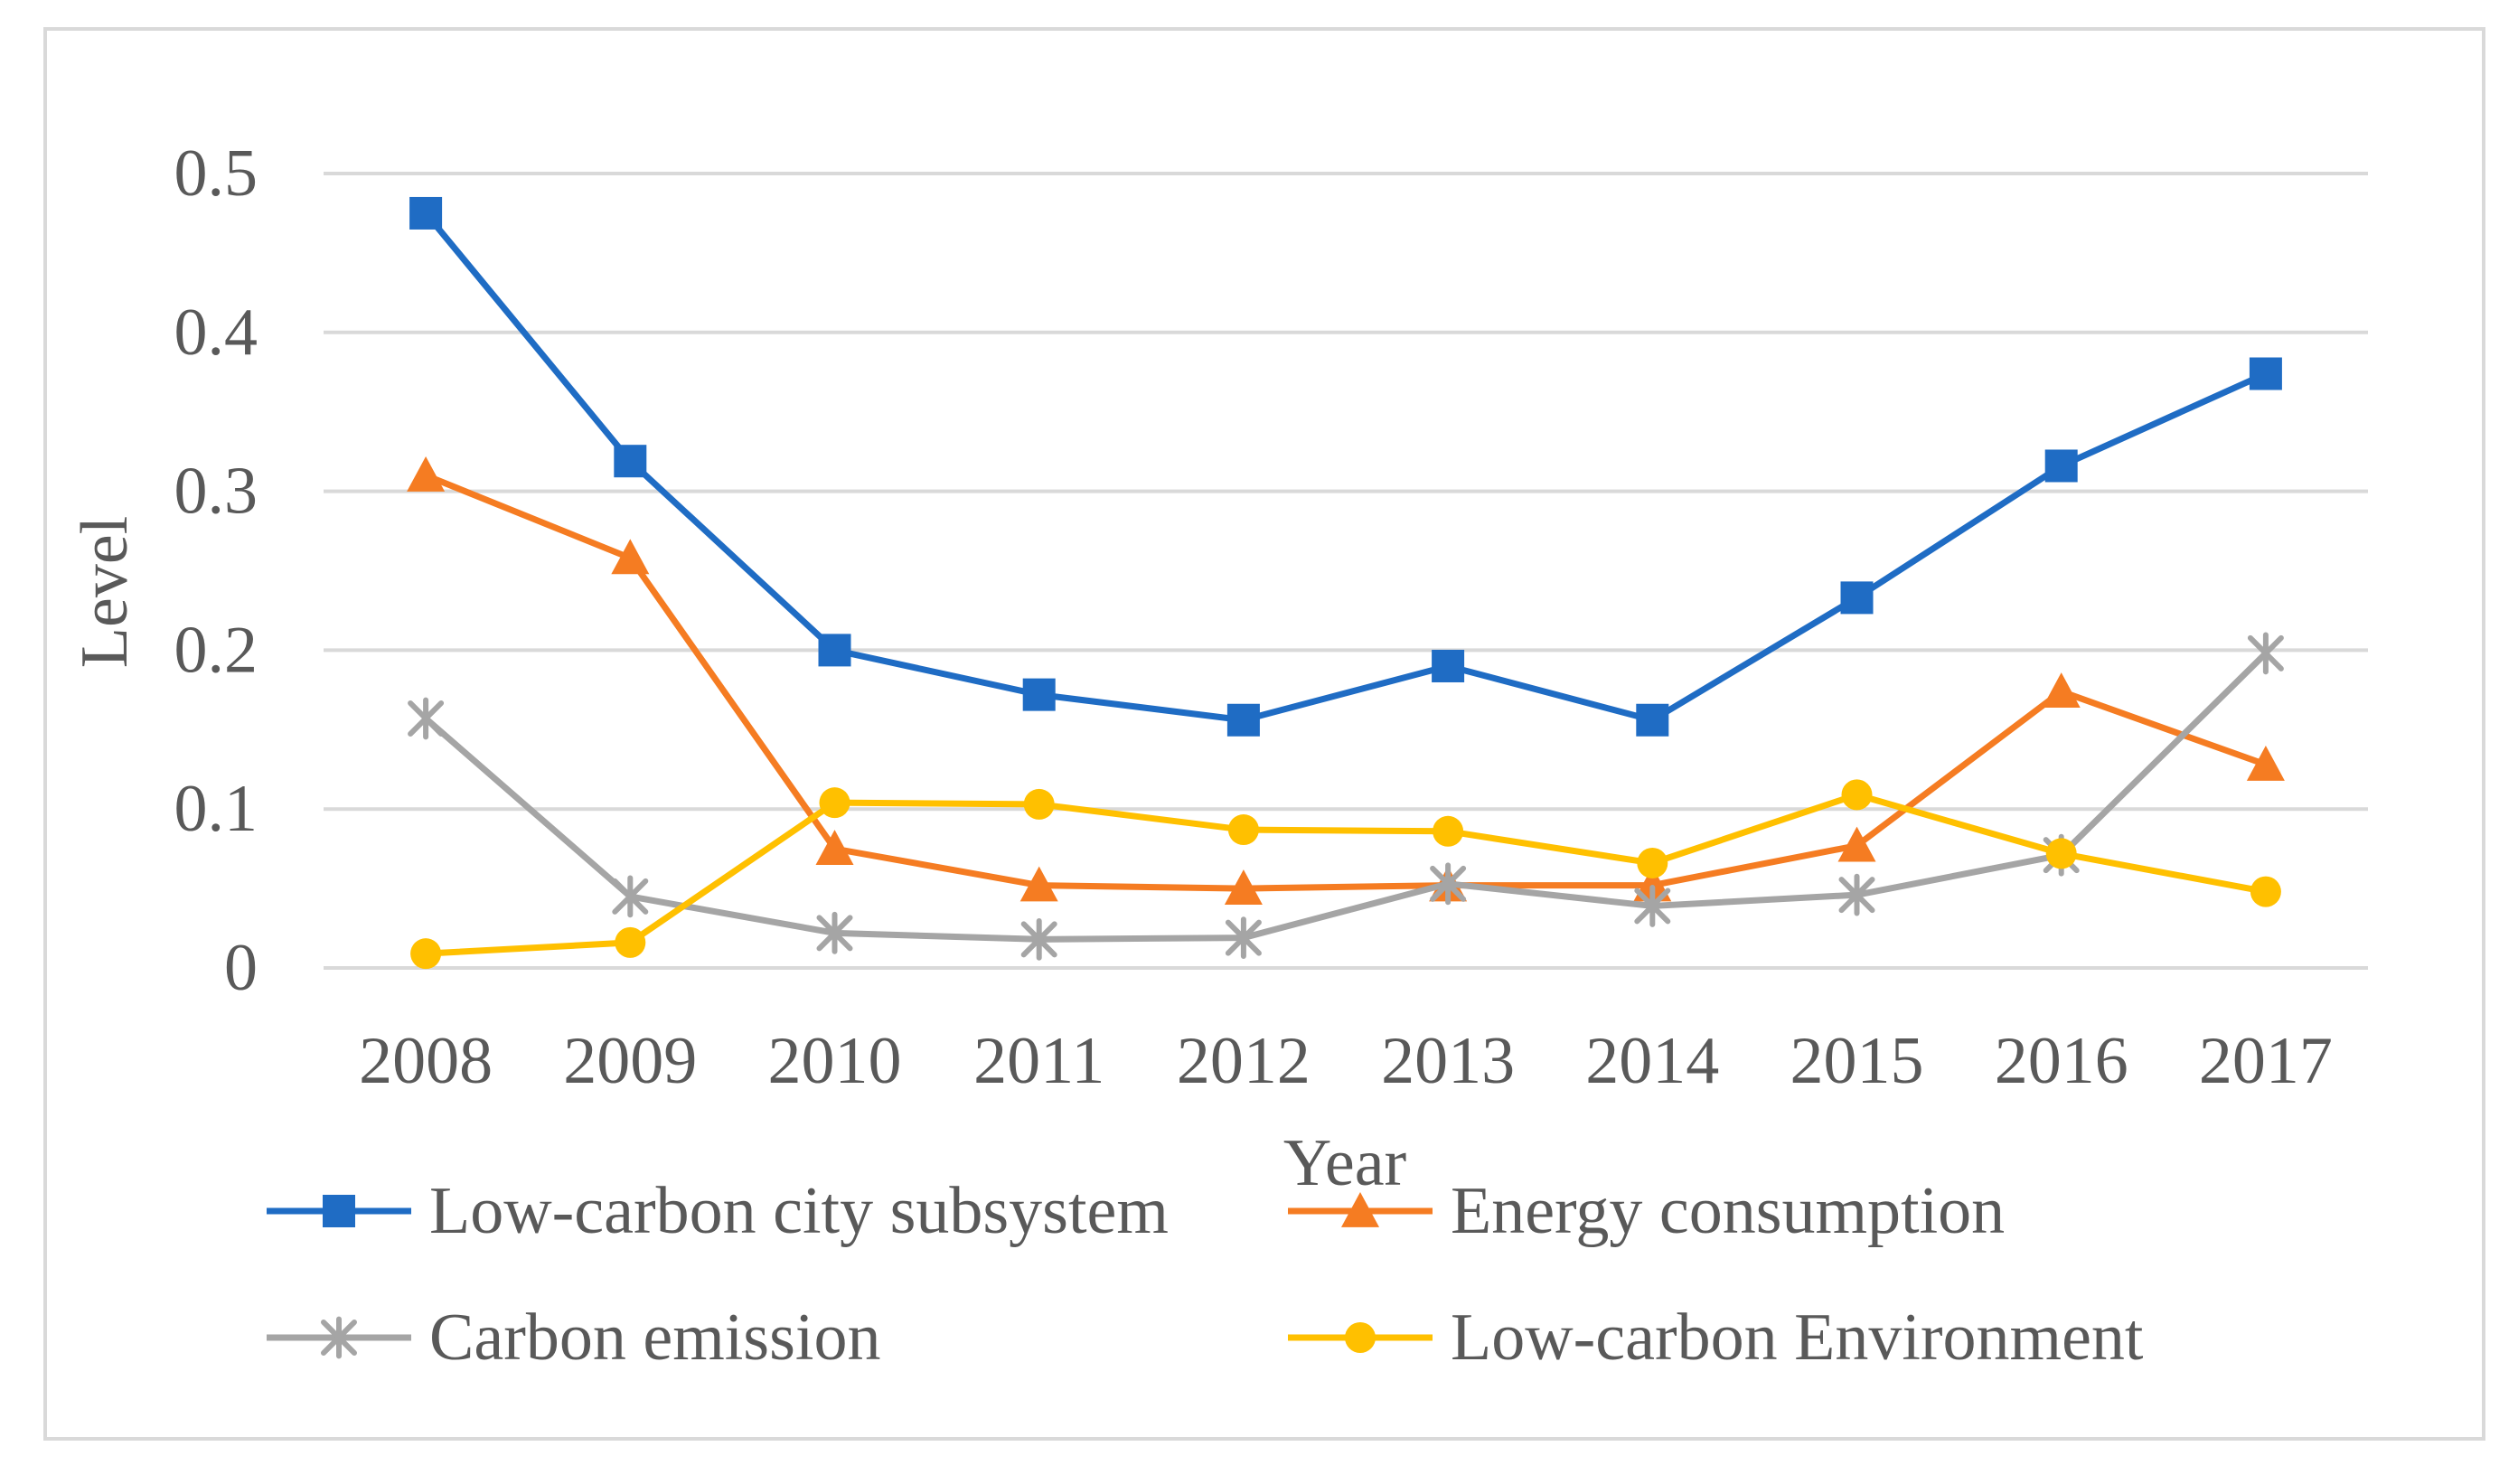  I want to click on y-tick-label: 0.5, so click(216, 174).